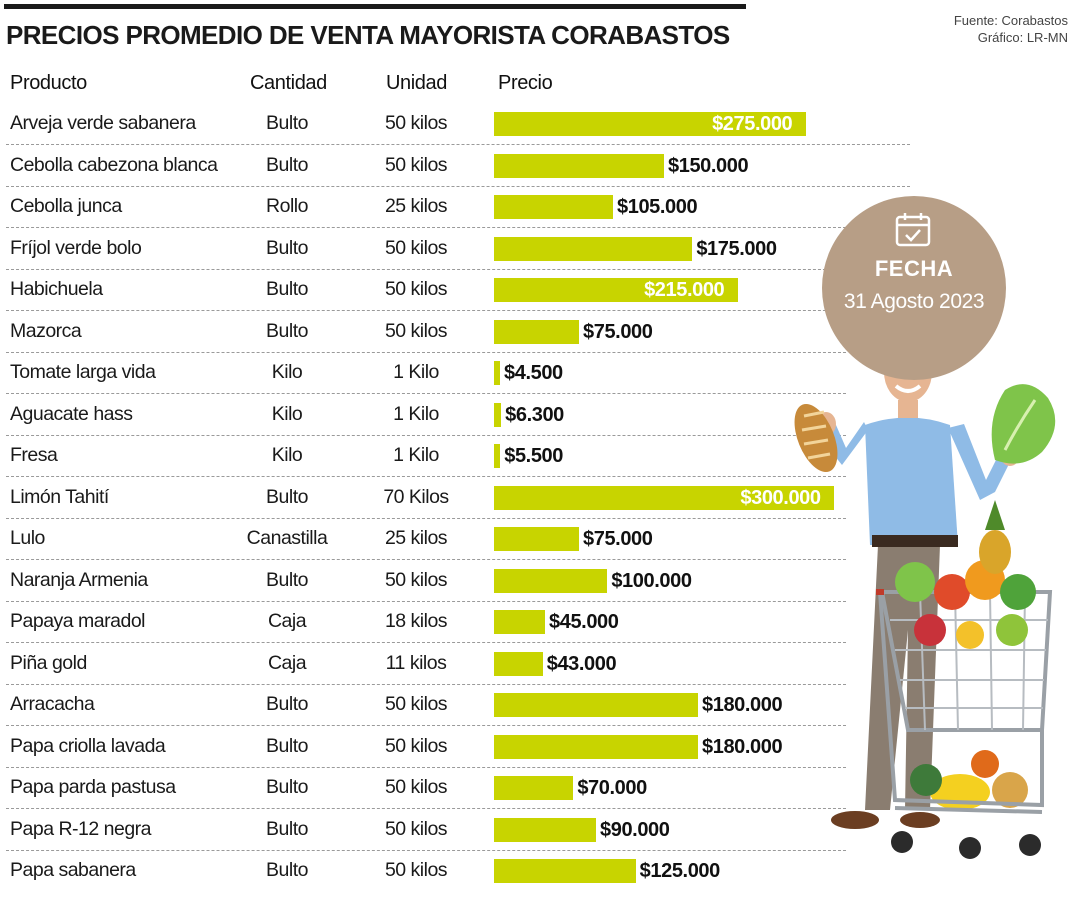 Image resolution: width=1080 pixels, height=900 pixels. Describe the element at coordinates (416, 206) in the screenshot. I see `product-unit: 25 kilos` at that location.